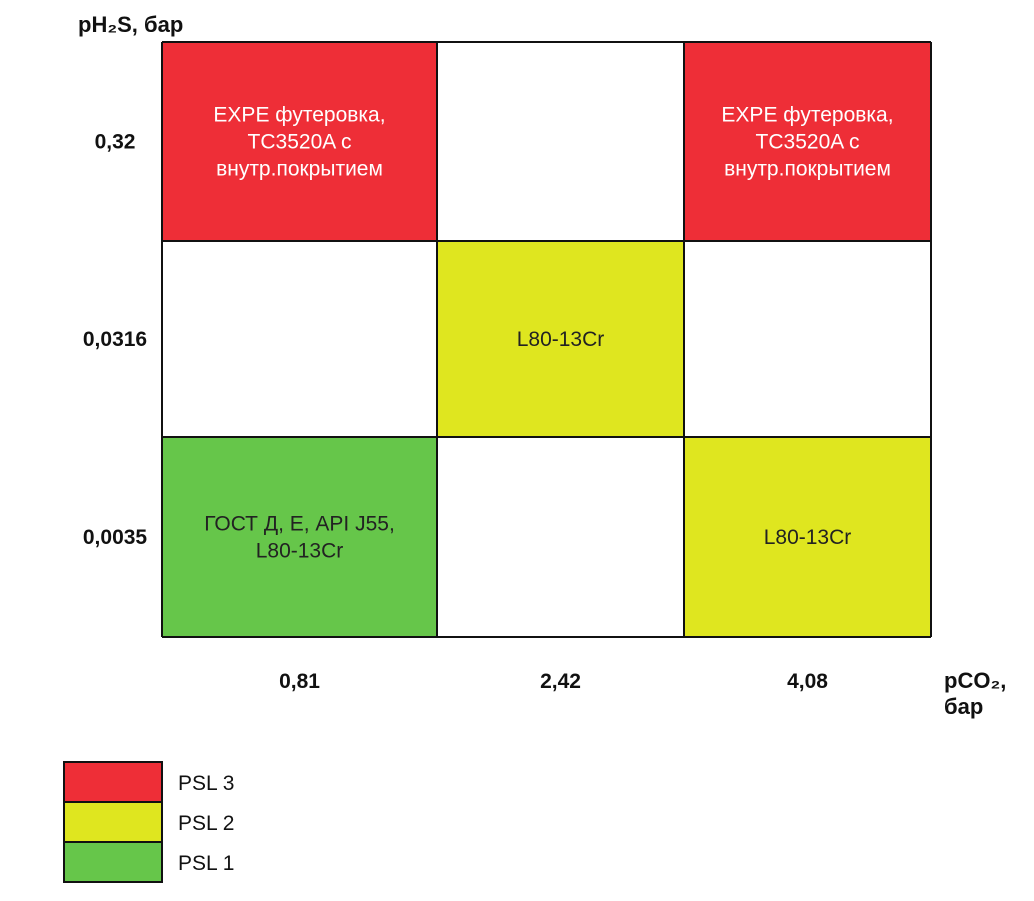  Describe the element at coordinates (115, 142) in the screenshot. I see `y-tick-label-1: 0,32` at that location.